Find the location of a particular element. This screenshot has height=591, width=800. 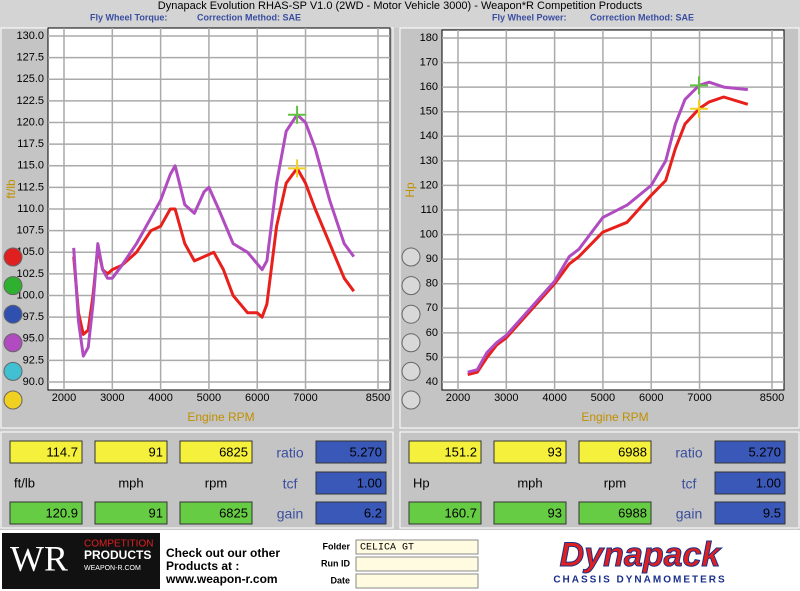

readout-label: Hp is located at coordinates (421, 482).